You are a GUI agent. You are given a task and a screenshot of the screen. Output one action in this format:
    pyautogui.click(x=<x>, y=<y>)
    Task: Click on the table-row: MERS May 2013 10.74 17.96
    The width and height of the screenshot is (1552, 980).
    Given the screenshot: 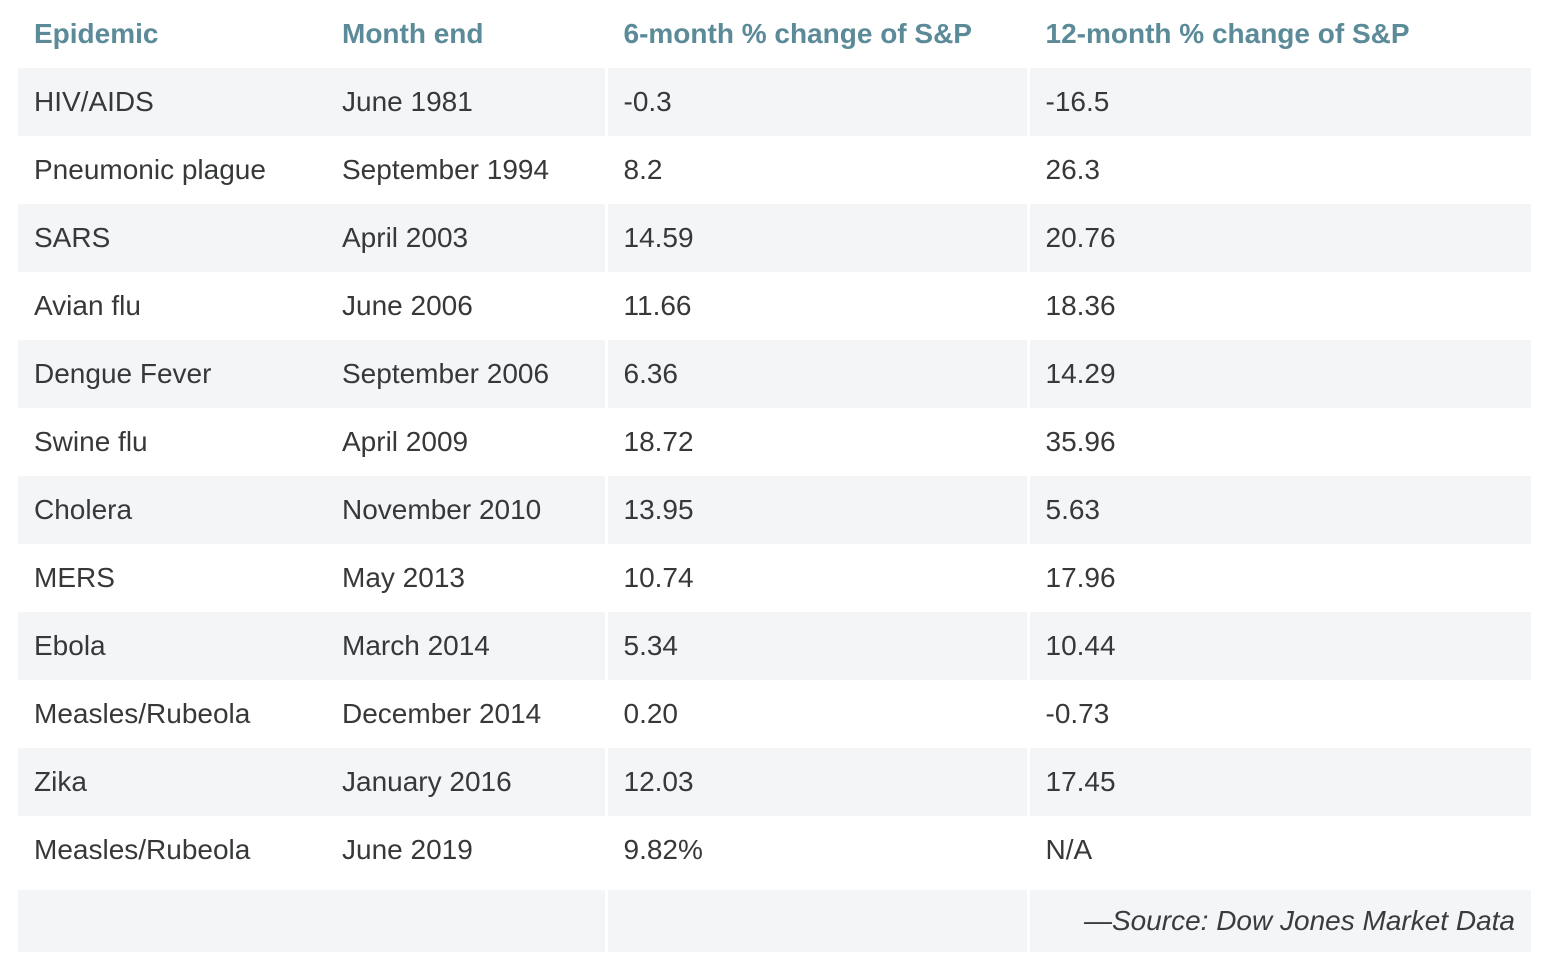 What is the action you would take?
    pyautogui.click(x=774, y=578)
    